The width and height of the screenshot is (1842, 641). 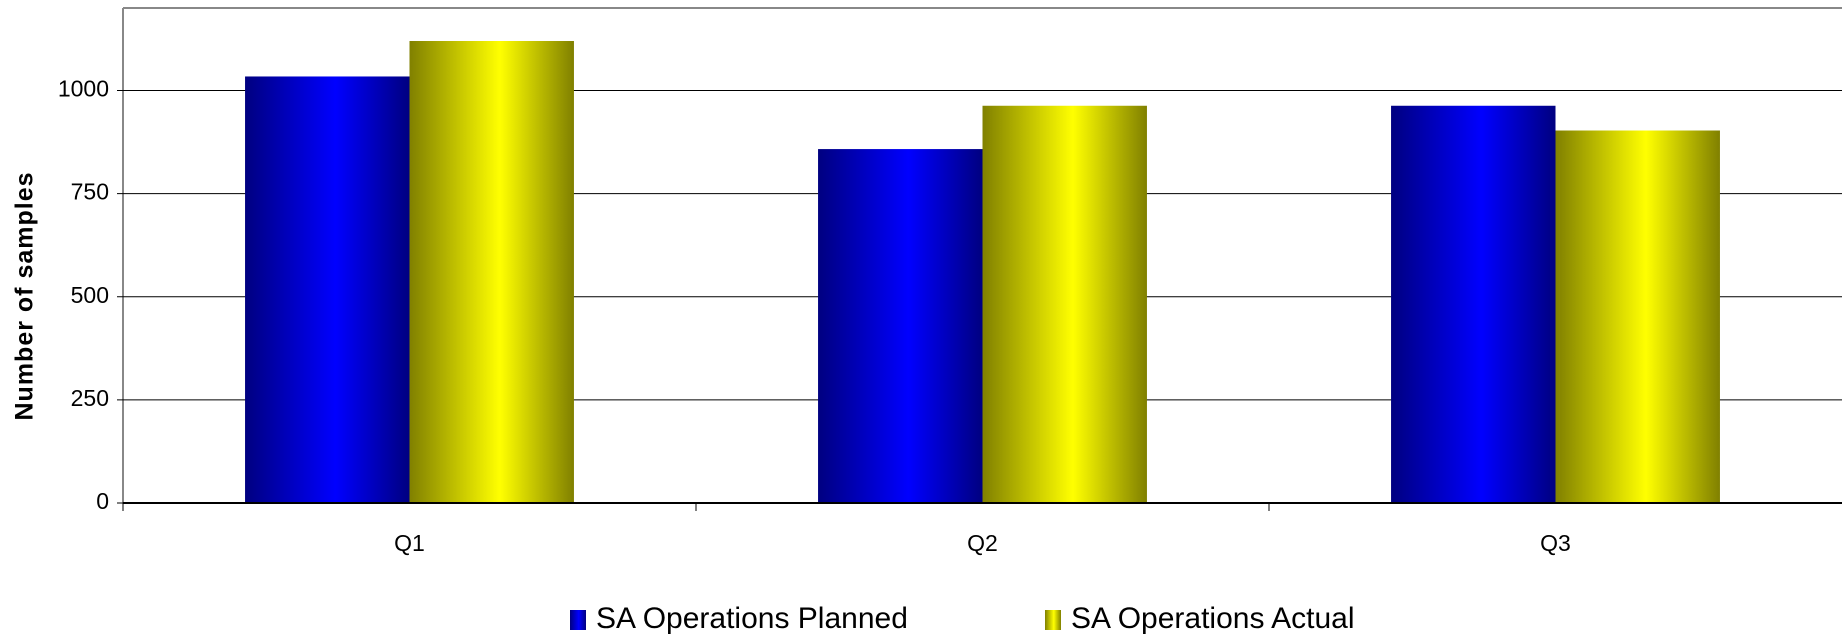 What do you see at coordinates (90, 398) in the screenshot?
I see `y-tick-label: 250` at bounding box center [90, 398].